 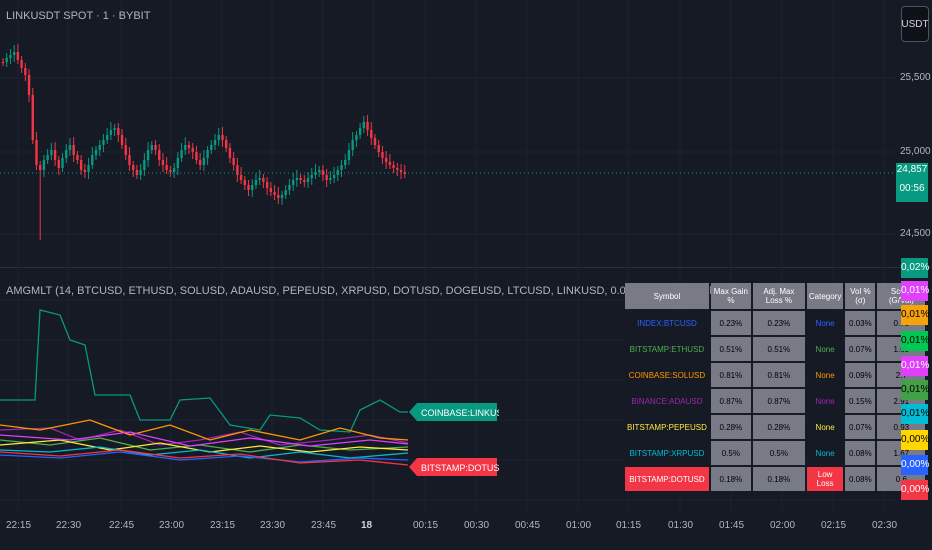 I want to click on vol-cell: 0.15%, so click(x=860, y=401).